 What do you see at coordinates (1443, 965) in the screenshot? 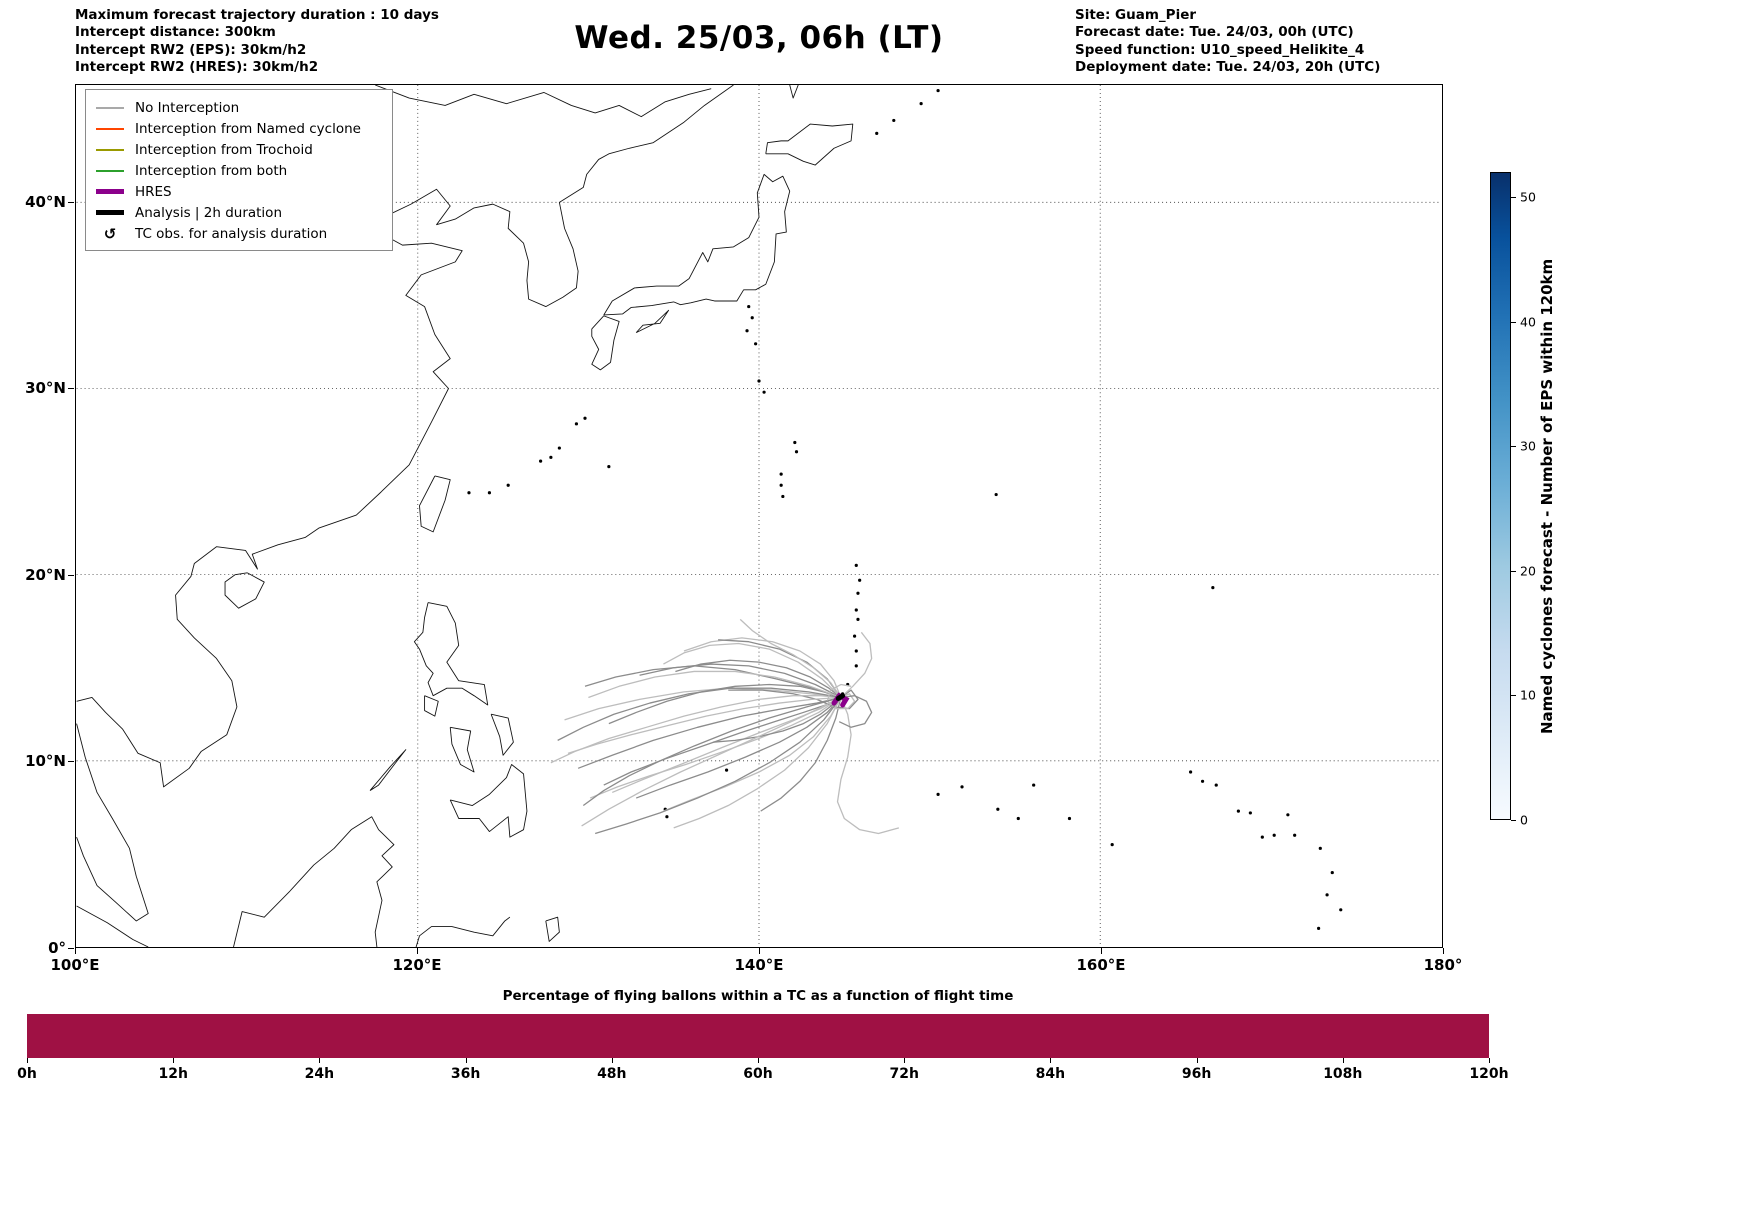
I see `x-axis-tick-label: 180°` at bounding box center [1443, 965].